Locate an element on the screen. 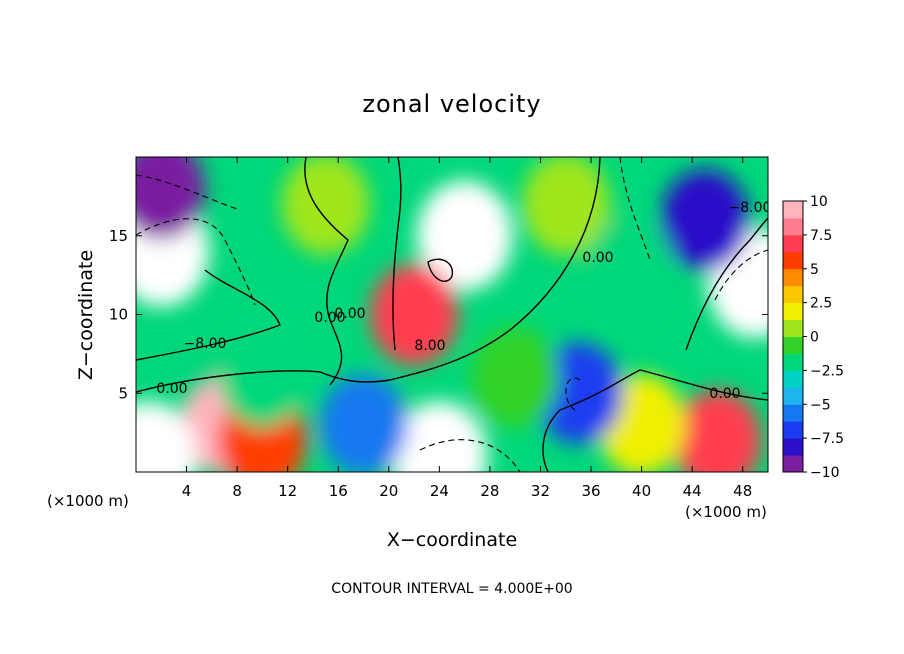 The height and width of the screenshot is (654, 904). y-tick-label: 15 is located at coordinates (118, 236).